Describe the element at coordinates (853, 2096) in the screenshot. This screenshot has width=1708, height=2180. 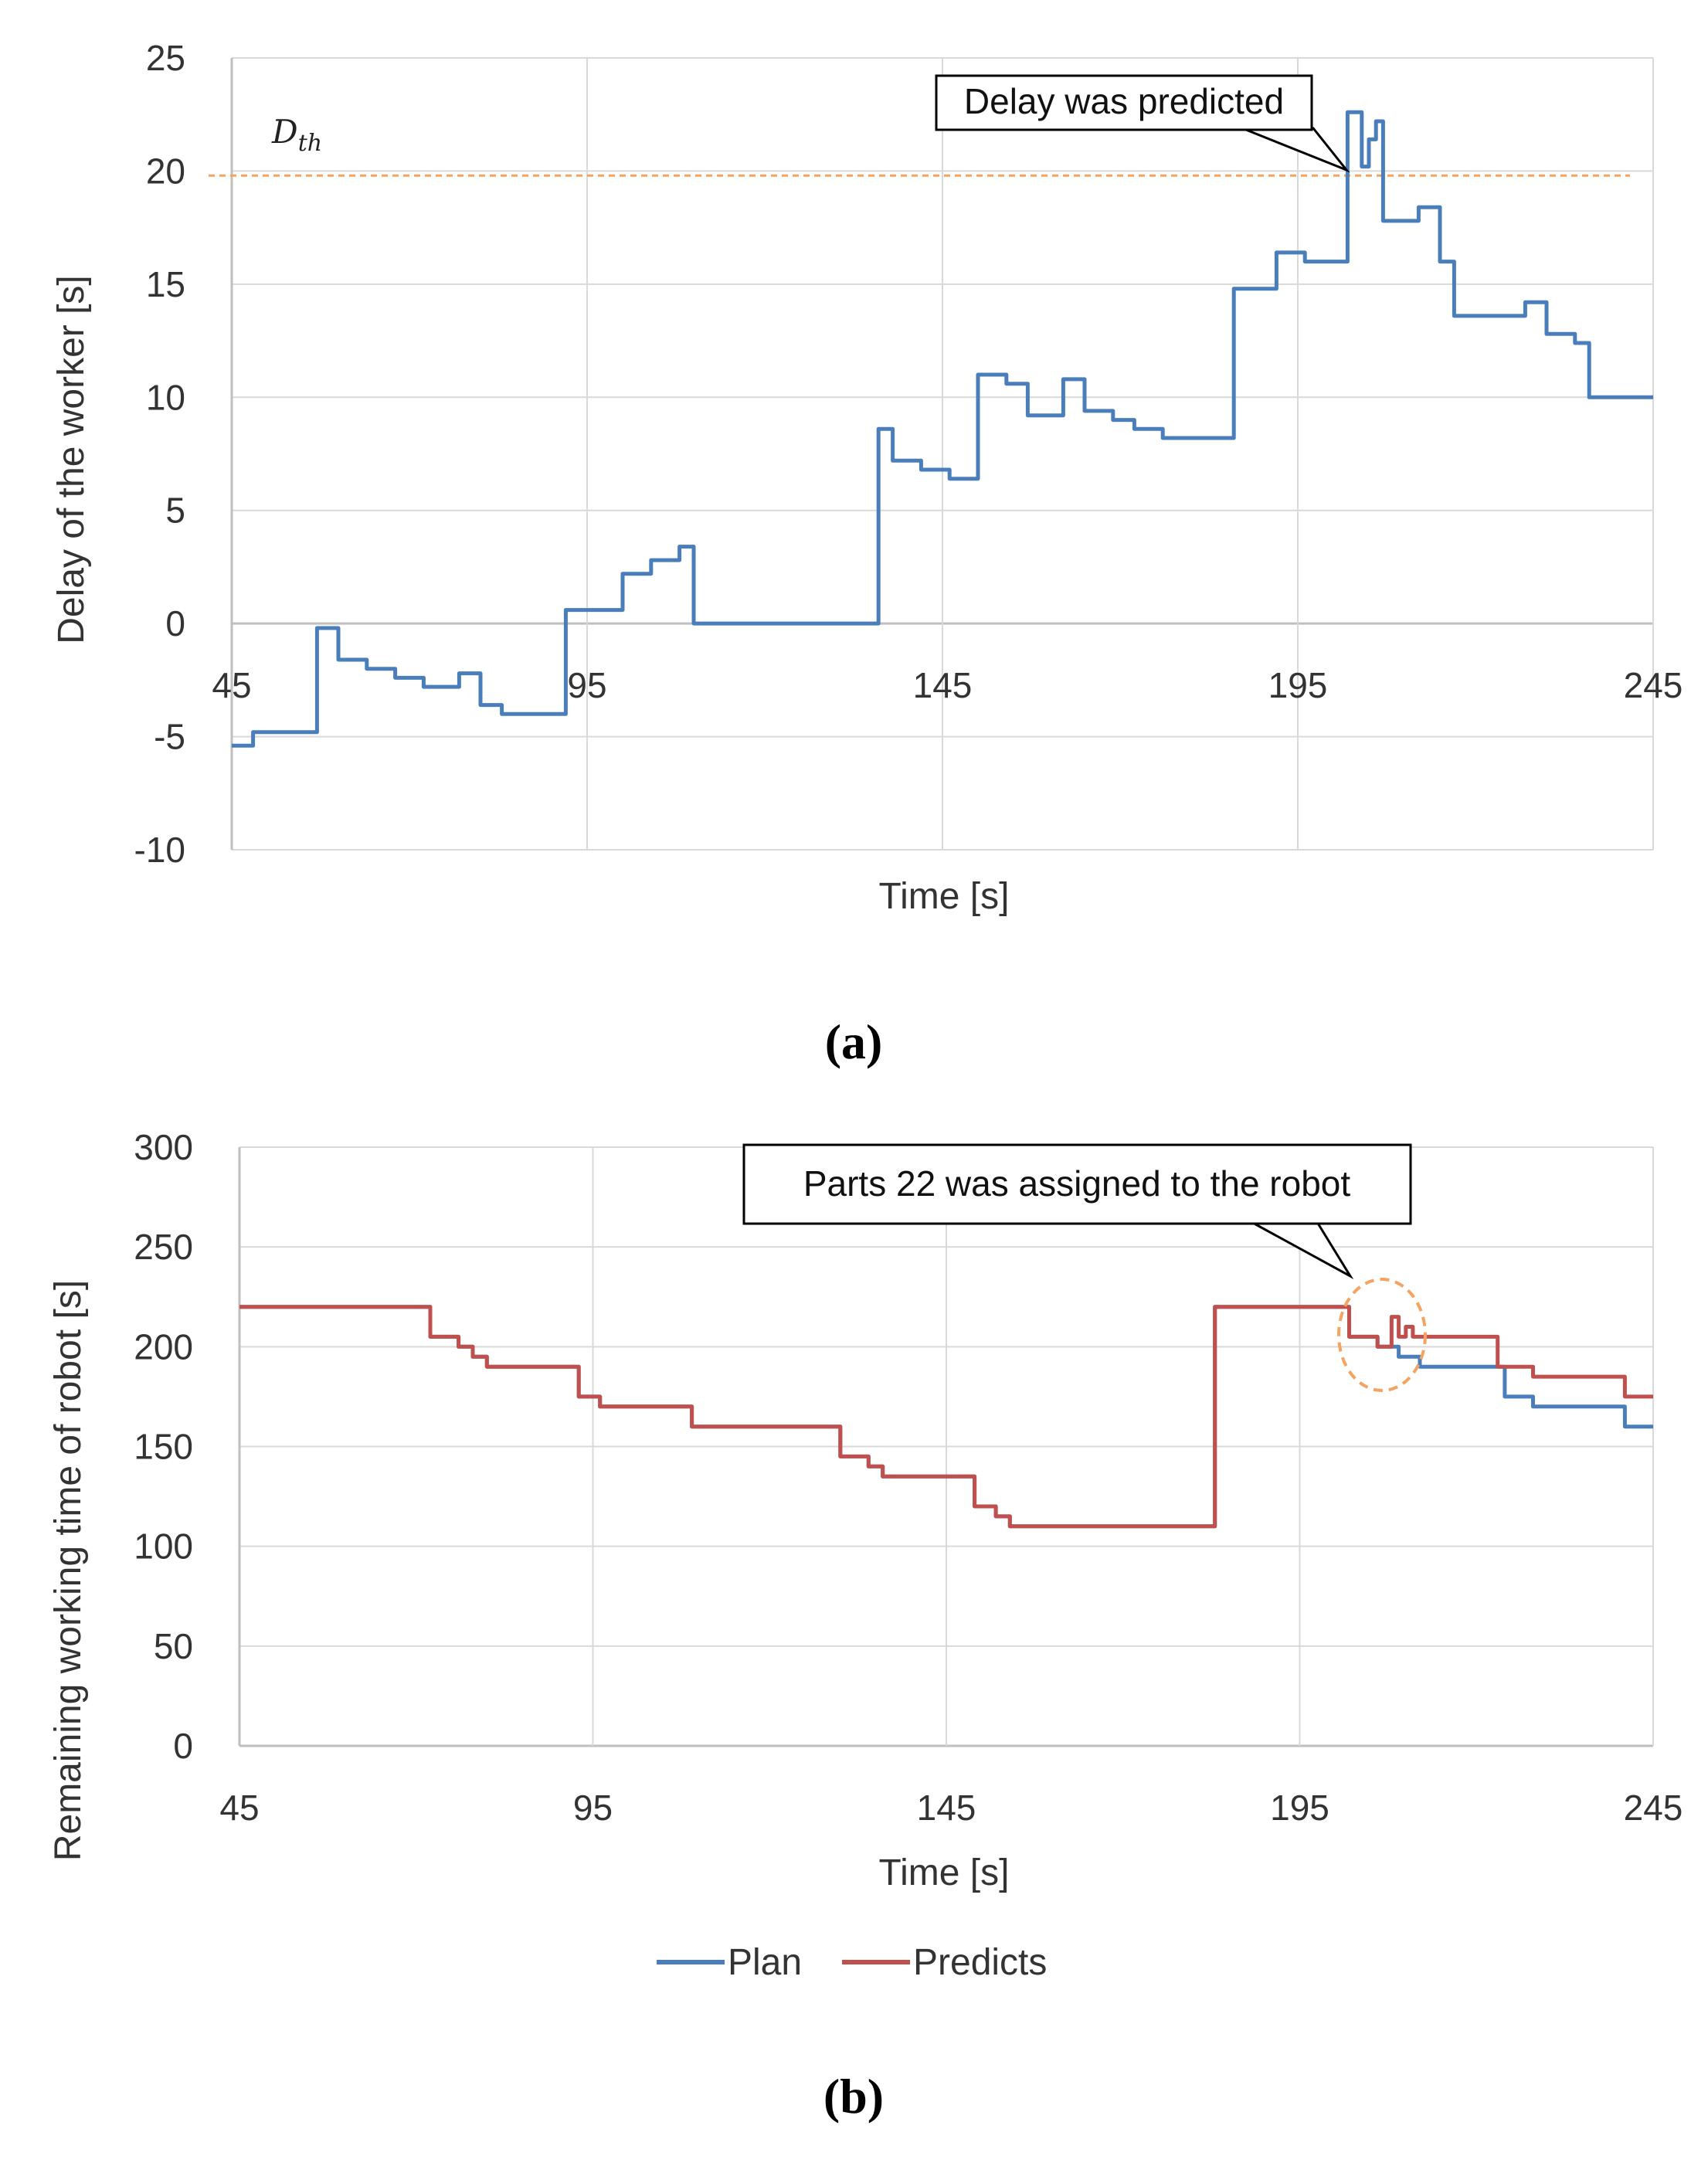
I see `panel-label-b: (b)` at that location.